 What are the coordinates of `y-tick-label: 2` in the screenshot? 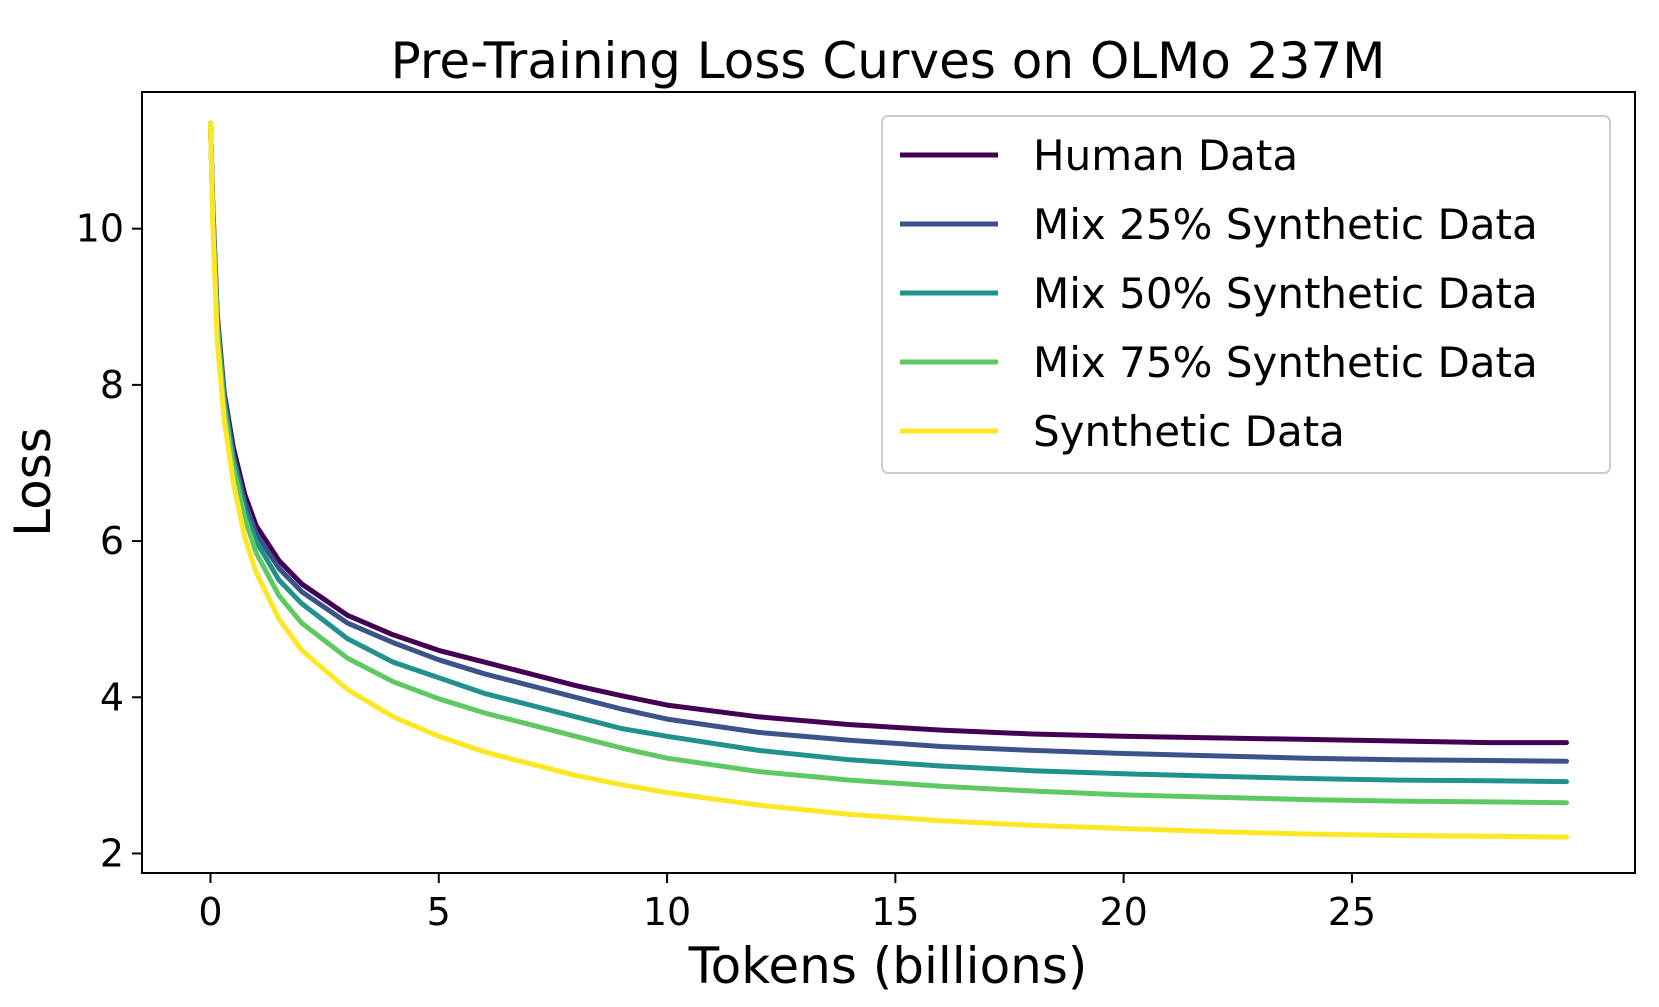 It's located at (112, 853).